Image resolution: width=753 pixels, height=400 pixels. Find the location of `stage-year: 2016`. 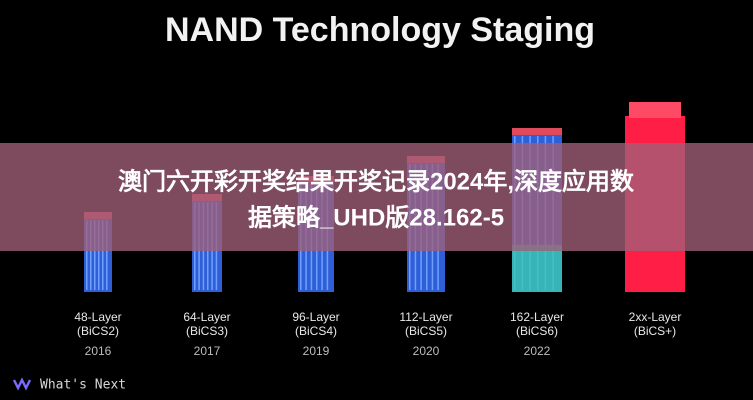

stage-year: 2016 is located at coordinates (98, 351).